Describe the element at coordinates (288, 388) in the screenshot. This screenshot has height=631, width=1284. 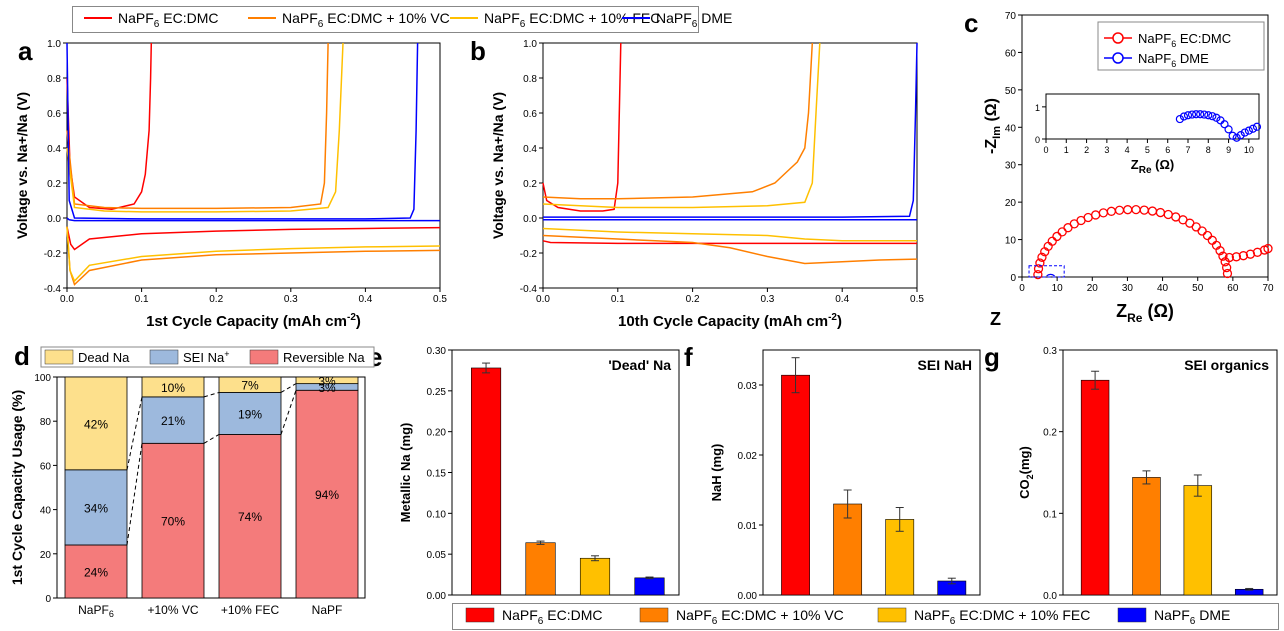
I see `panel-d-connector` at that location.